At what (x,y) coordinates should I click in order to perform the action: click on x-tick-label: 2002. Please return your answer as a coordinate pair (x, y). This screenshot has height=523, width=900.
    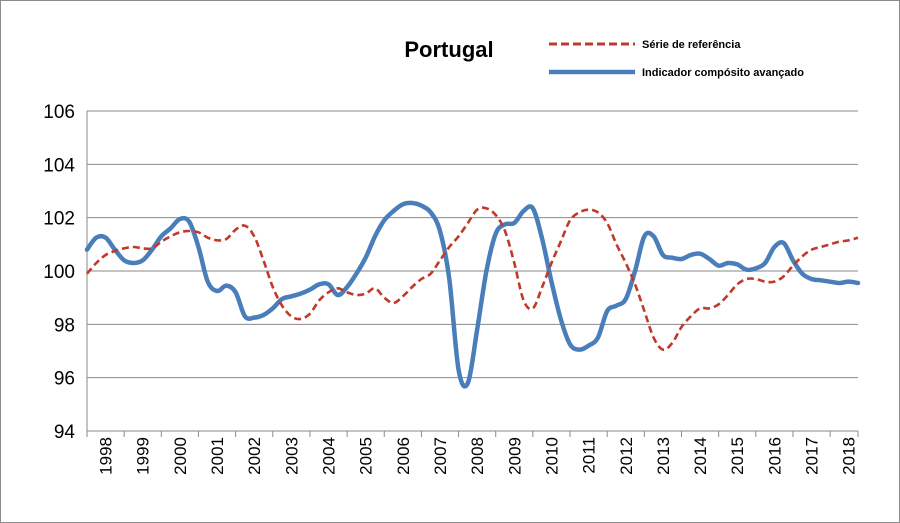
    Looking at the image, I should click on (254, 456).